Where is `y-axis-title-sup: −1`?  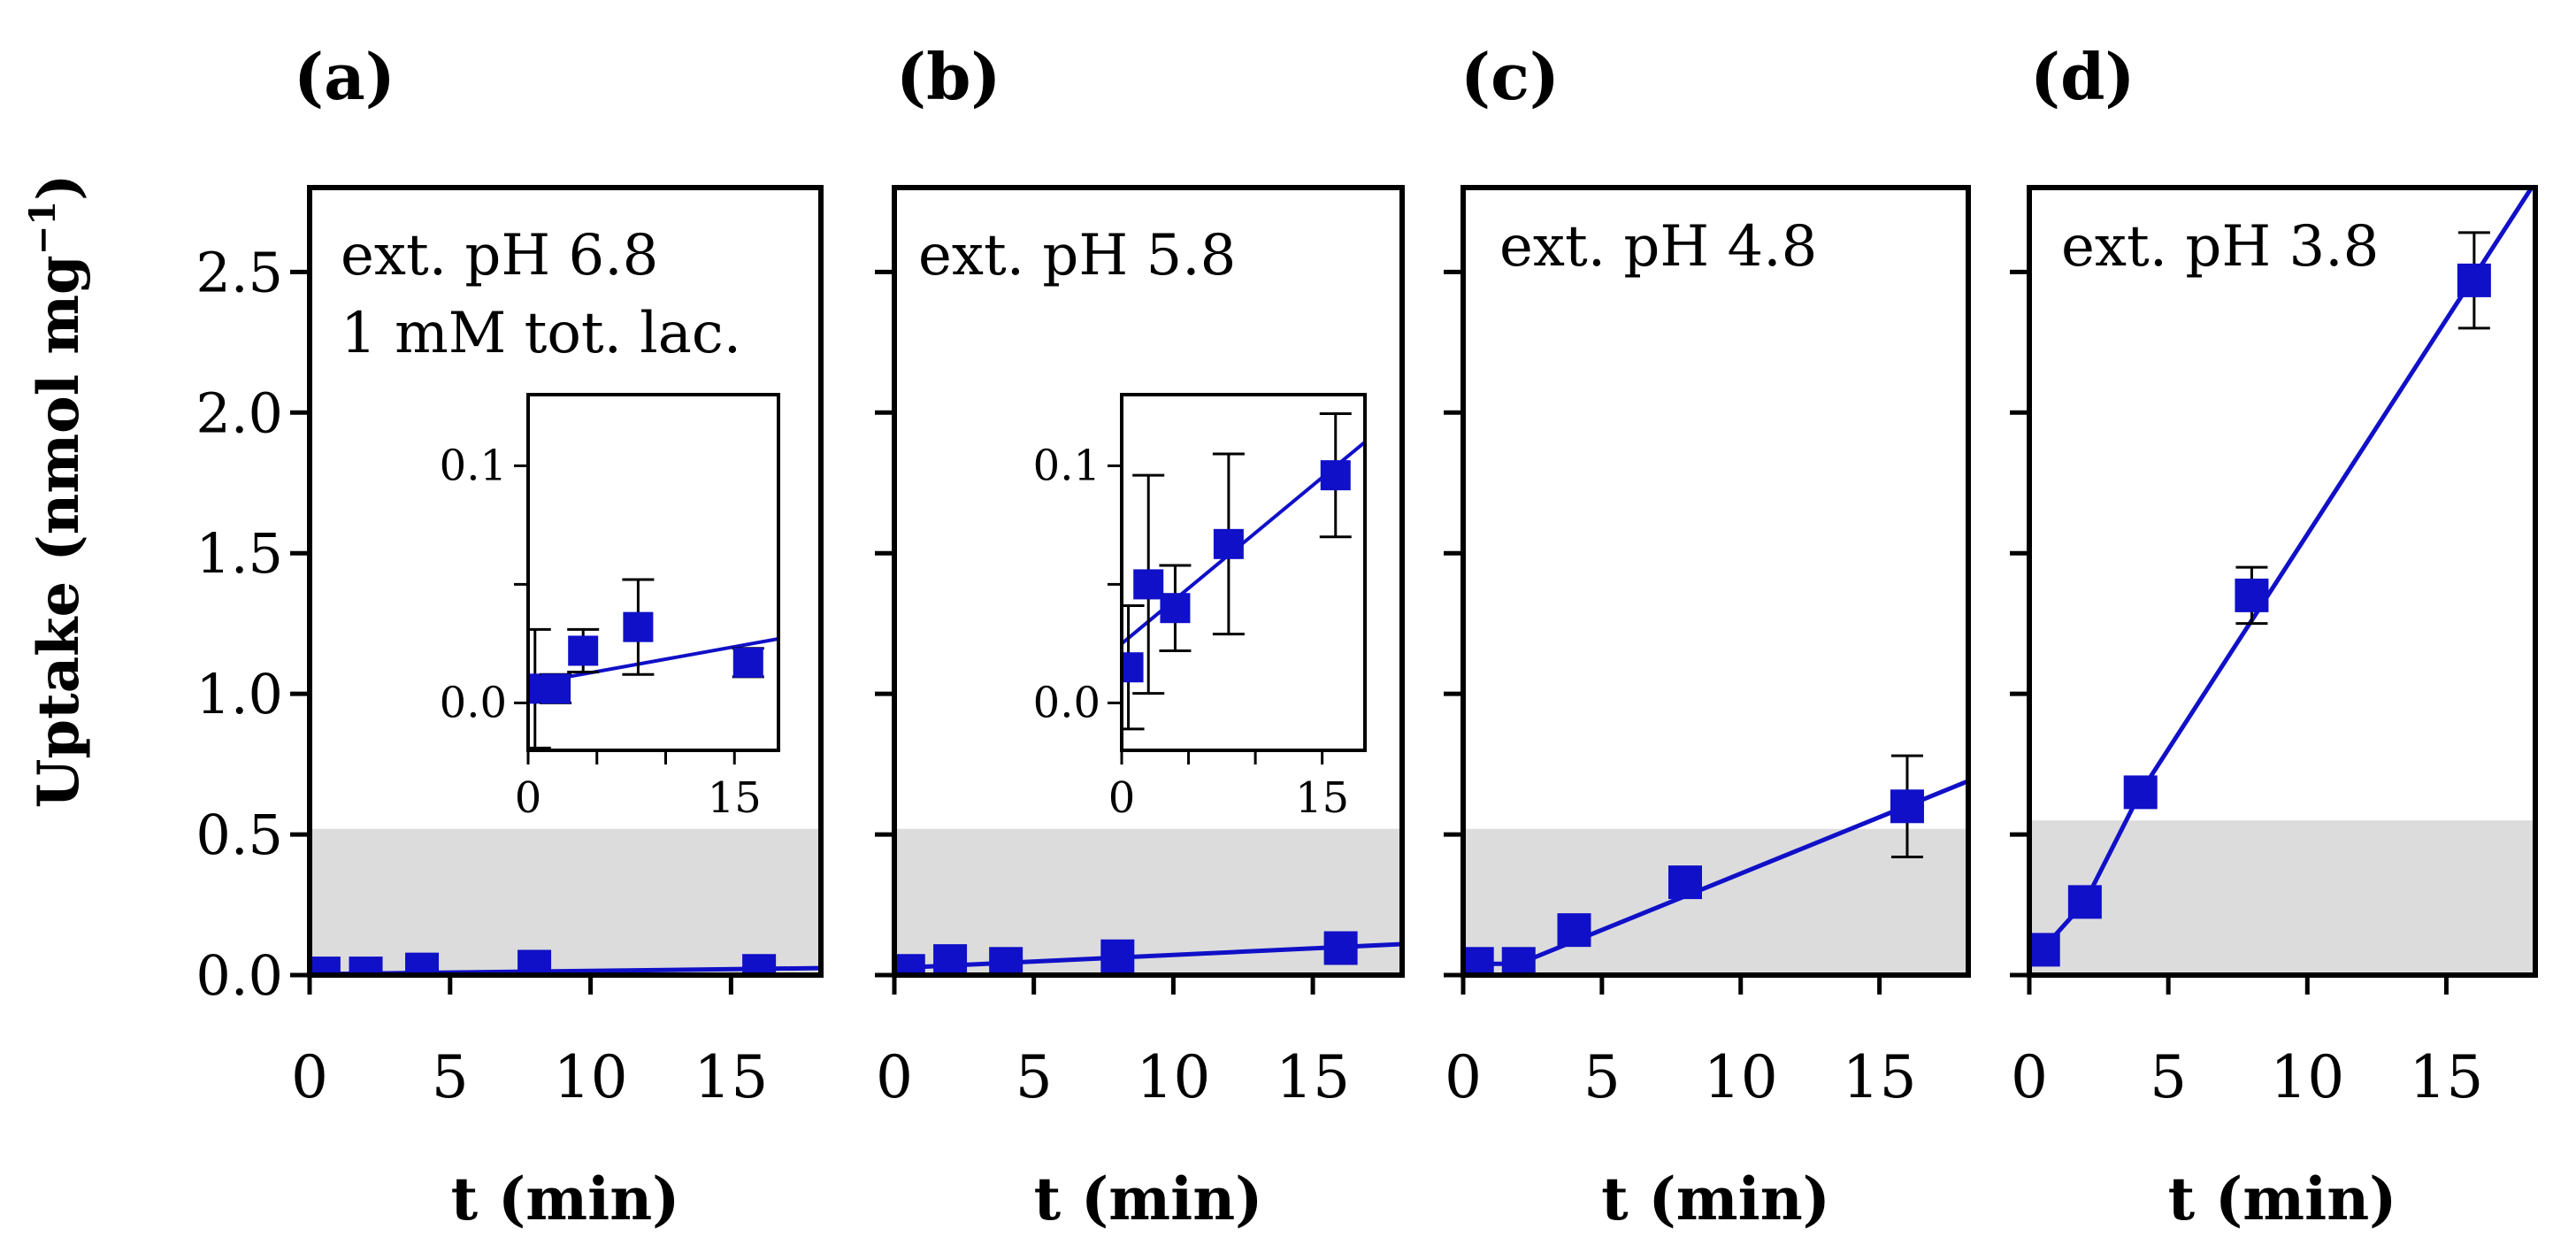 y-axis-title-sup: −1 is located at coordinates (43, 228).